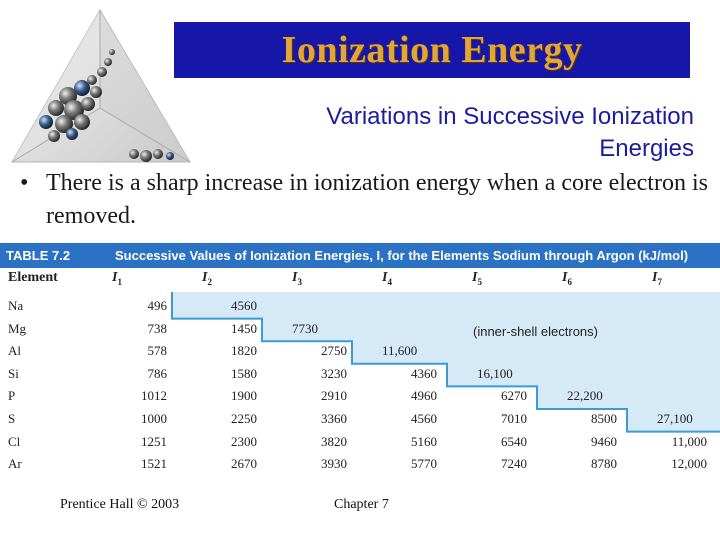 This screenshot has height=540, width=720. I want to click on table-cell: 3930, so click(334, 464).